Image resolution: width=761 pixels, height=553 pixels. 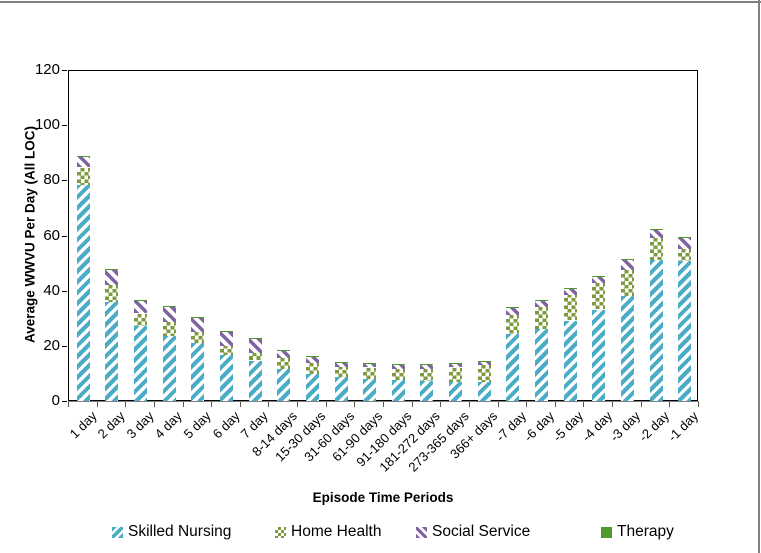 What do you see at coordinates (197, 425) in the screenshot?
I see `x-category-label: 5 day` at bounding box center [197, 425].